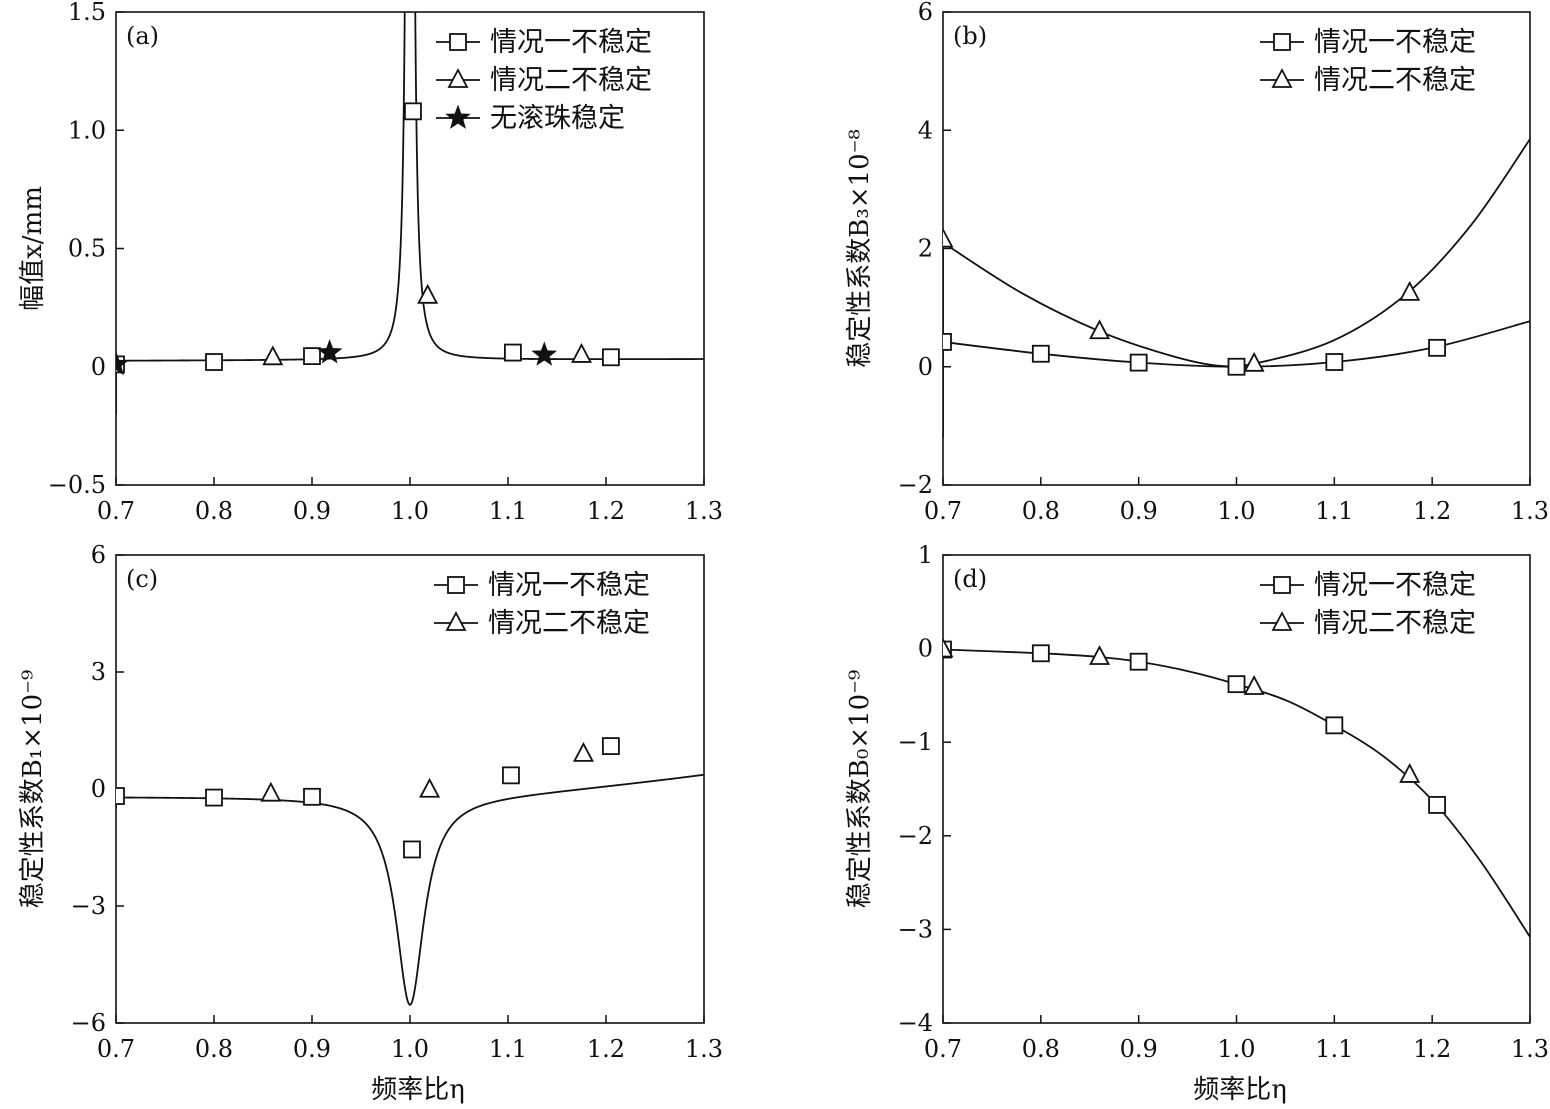 This screenshot has width=1550, height=1109. Describe the element at coordinates (33, 789) in the screenshot. I see `y-axis-title: 稳定性系数B₁×10⁻⁹` at that location.